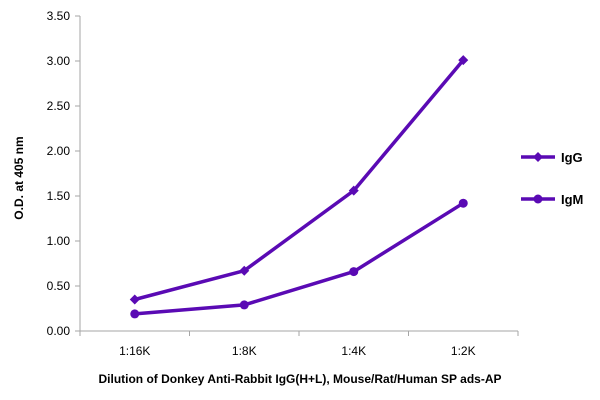 This screenshot has height=400, width=600. I want to click on x-tick-label: 1:4K, so click(353, 351).